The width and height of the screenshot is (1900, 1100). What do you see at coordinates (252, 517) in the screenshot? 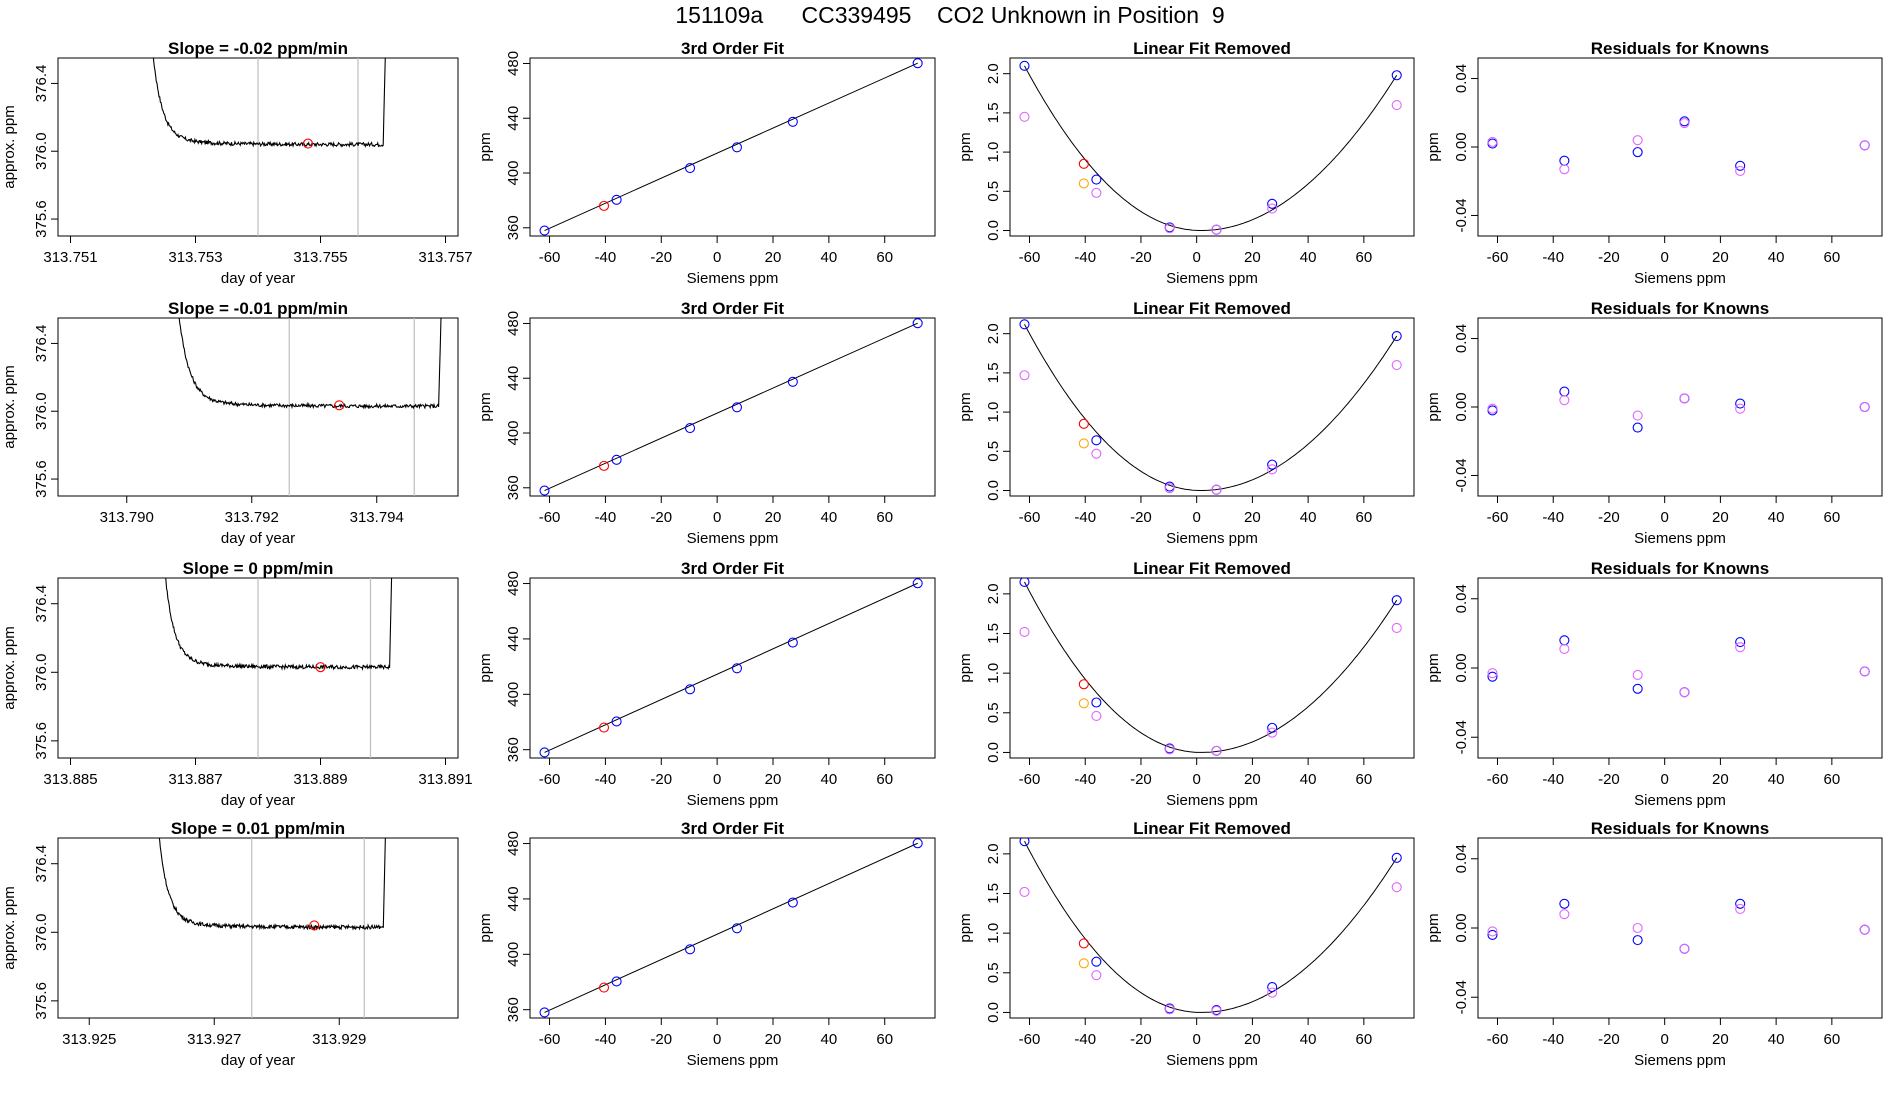
I see `x-tick-label: 313.792` at bounding box center [252, 517].